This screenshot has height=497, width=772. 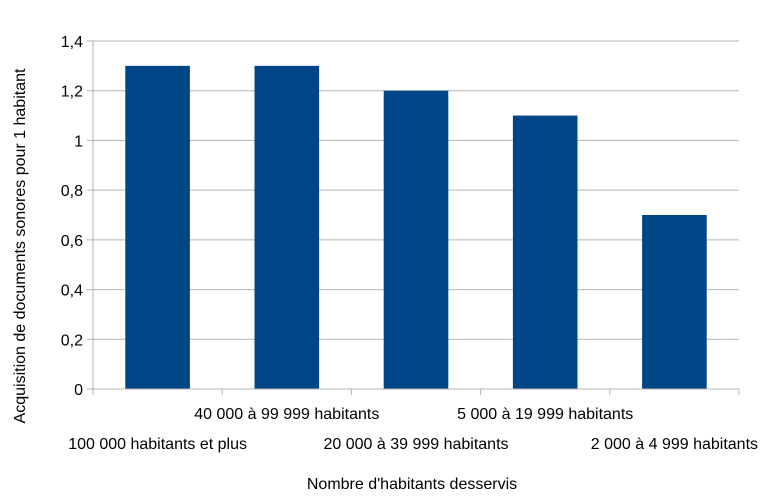 I want to click on y-tick-label: 1,2, so click(x=72, y=92).